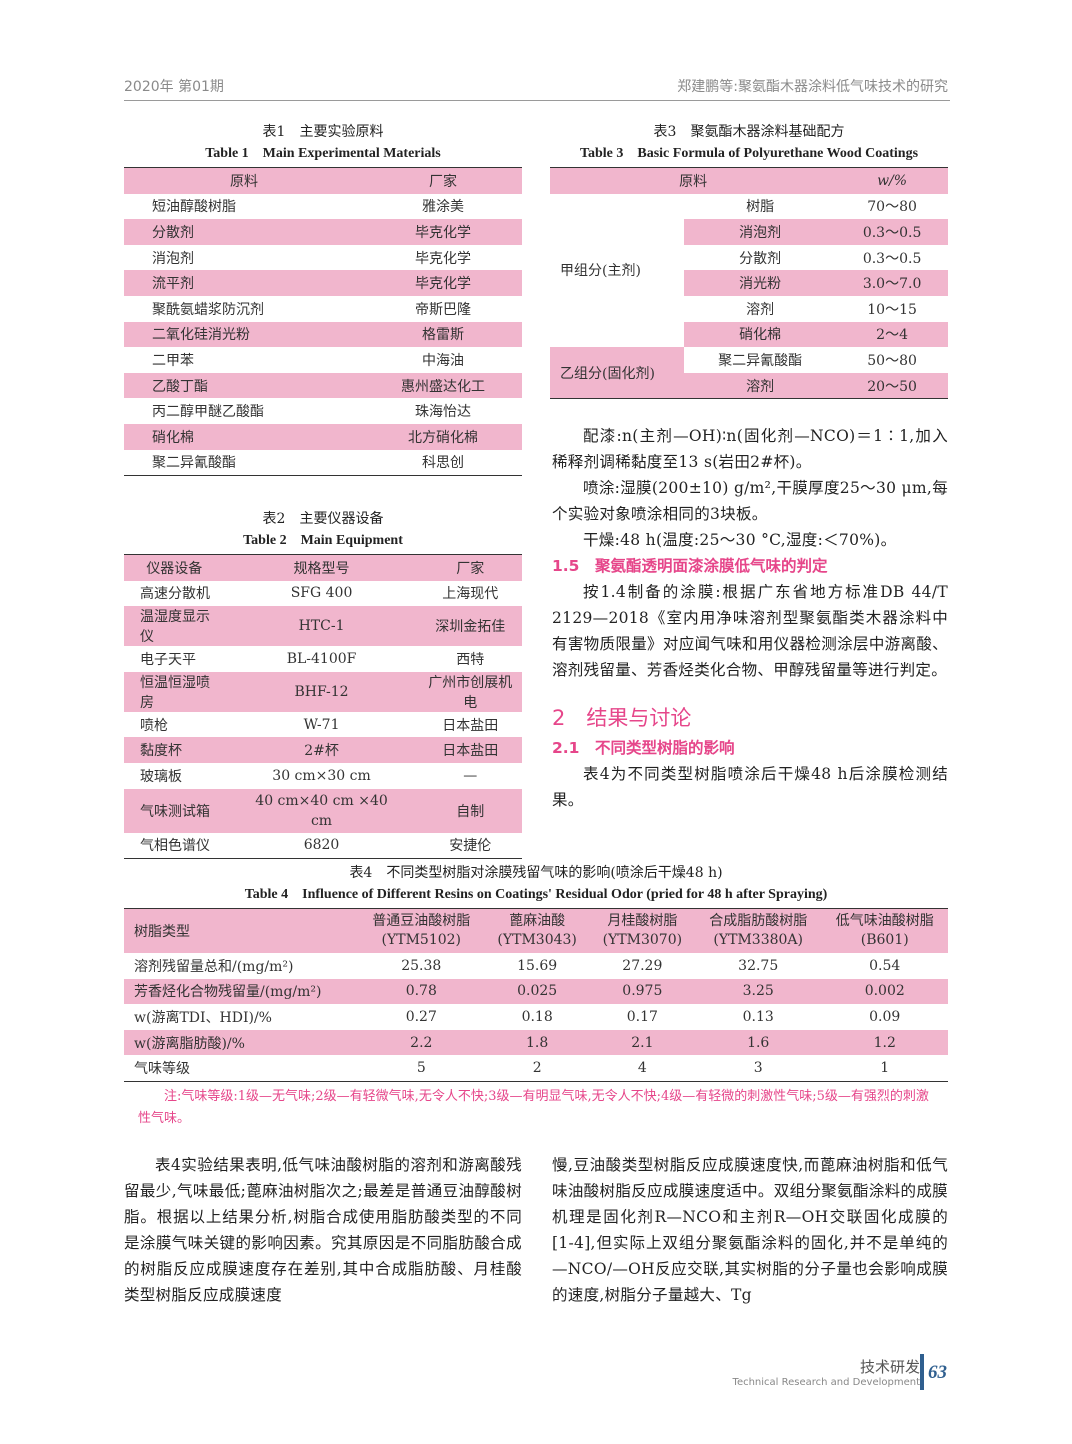  What do you see at coordinates (536, 1017) in the screenshot?
I see `table-row: w(游离TDI、HDI)/% 0.27 0.18 0.17 0.13 0.09` at bounding box center [536, 1017].